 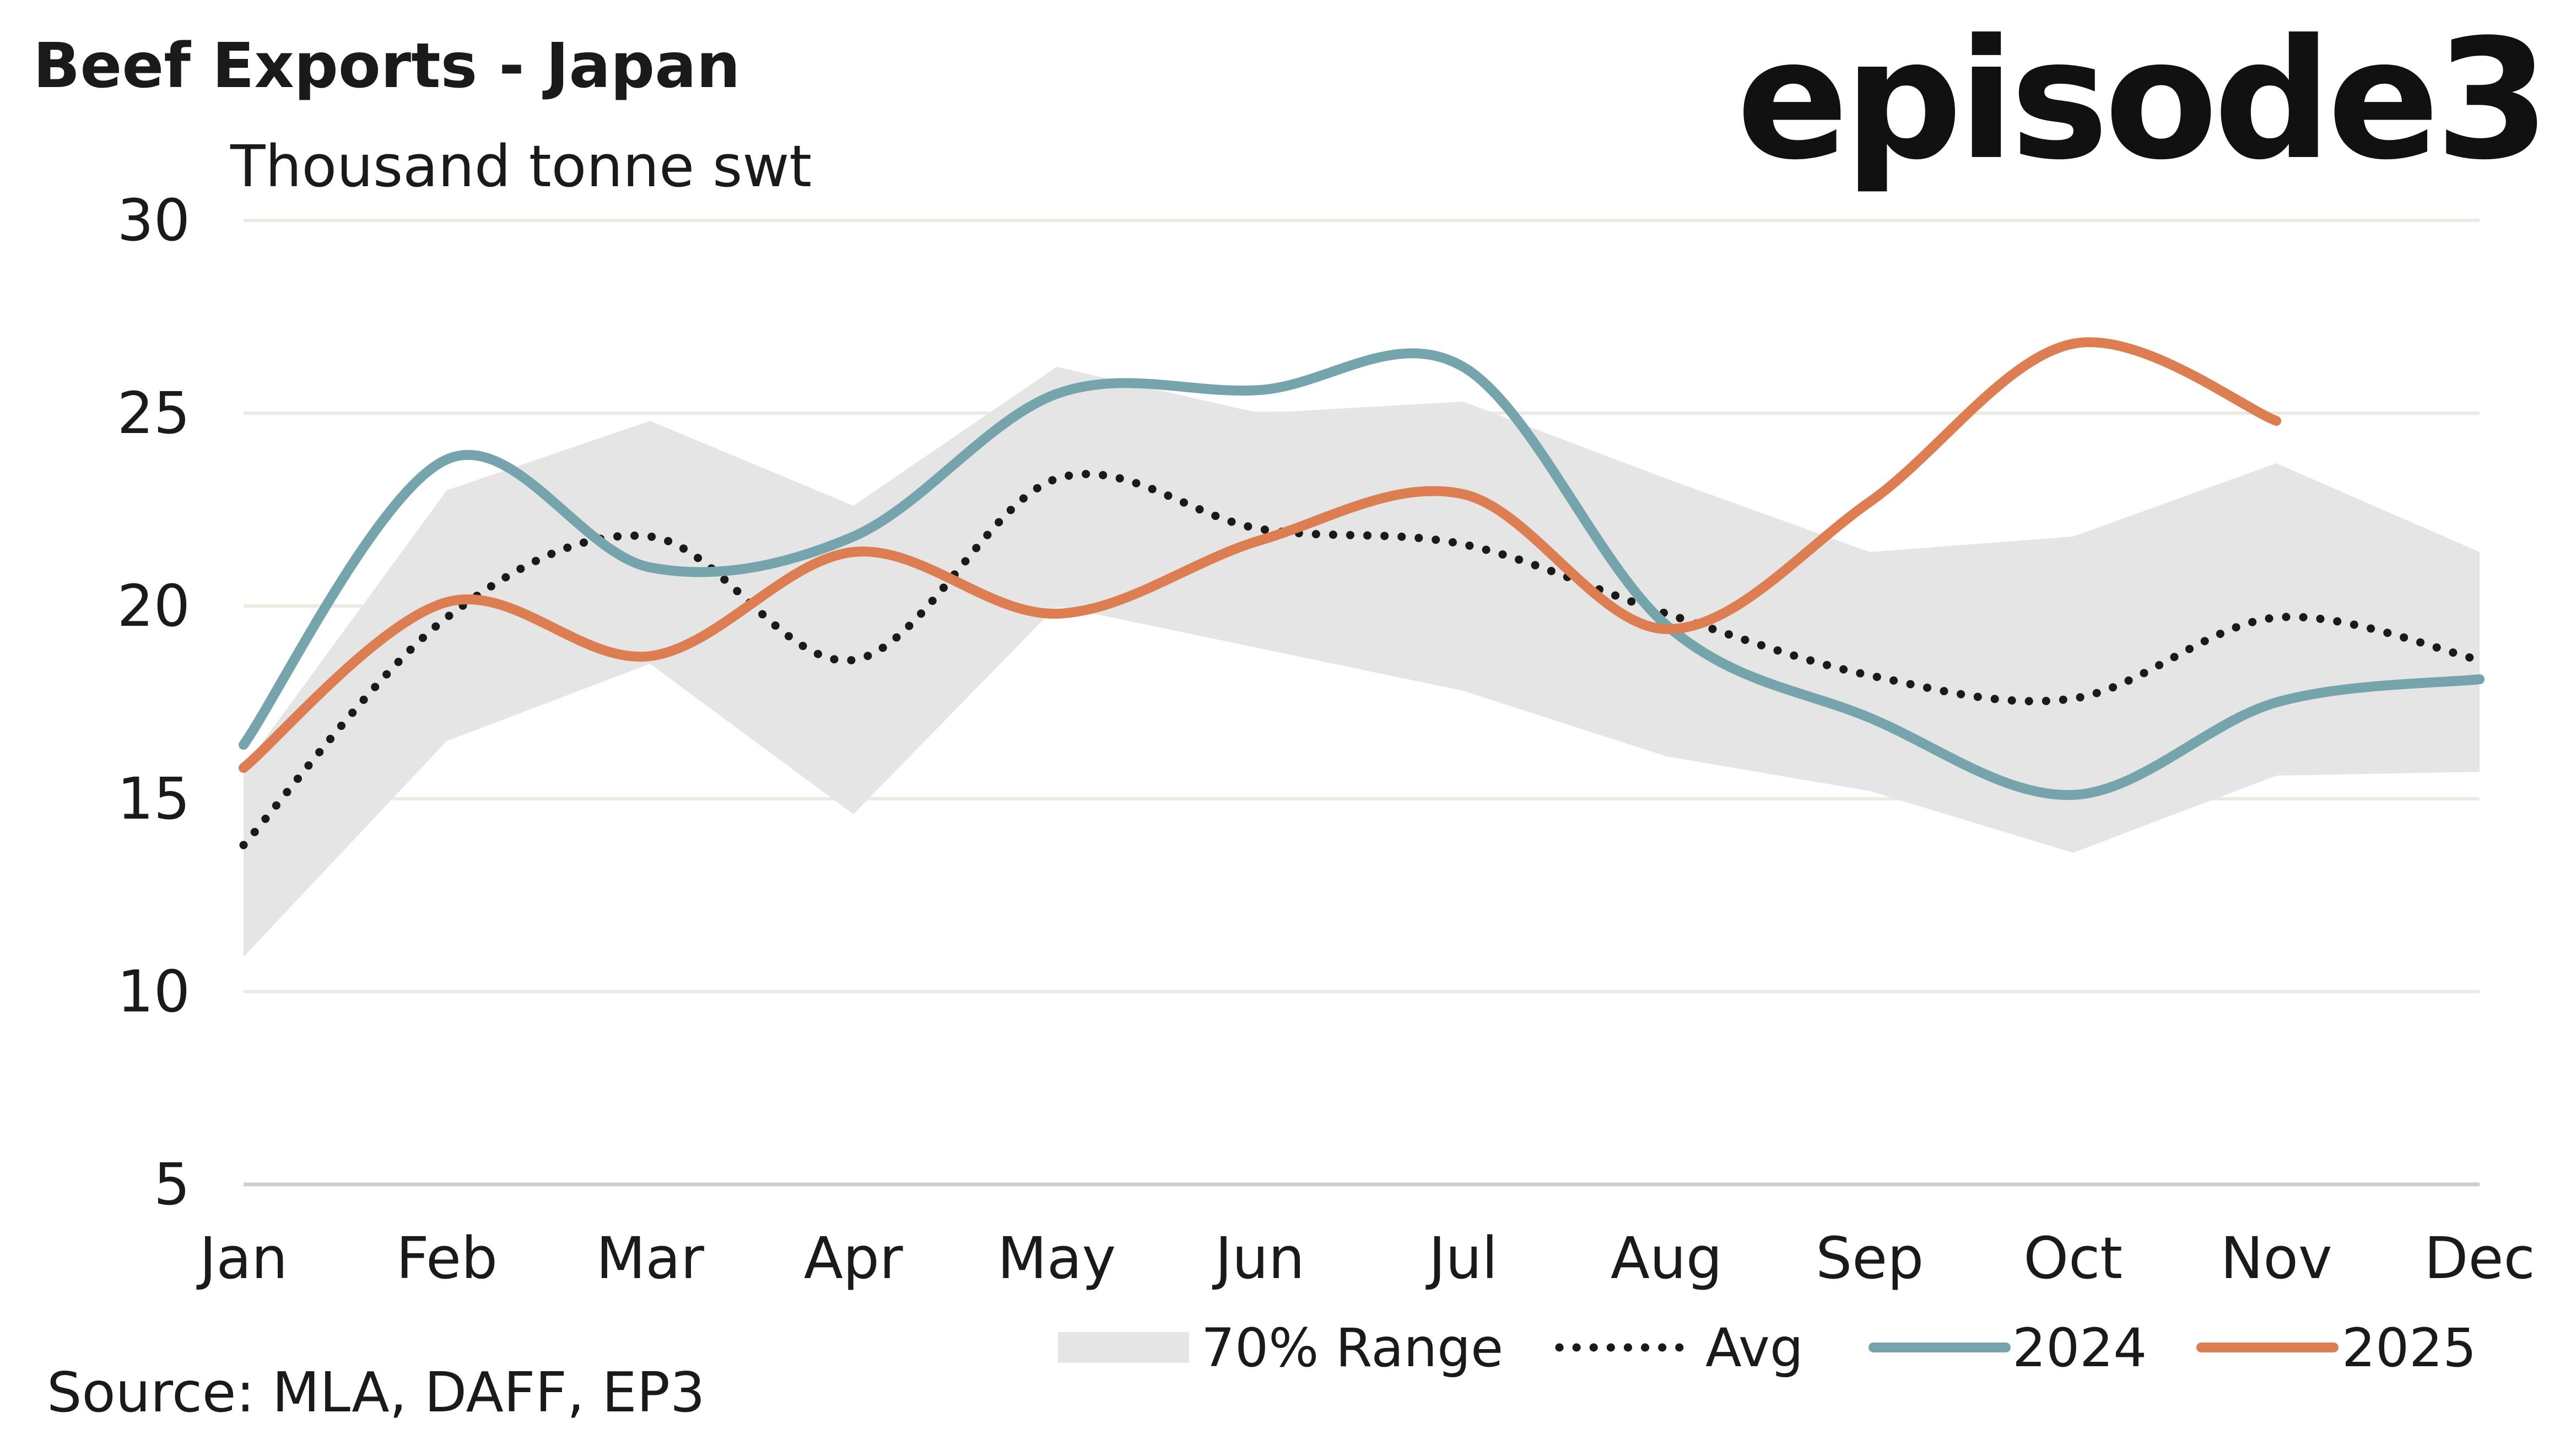 What do you see at coordinates (447, 1258) in the screenshot?
I see `x-tick-label: Feb` at bounding box center [447, 1258].